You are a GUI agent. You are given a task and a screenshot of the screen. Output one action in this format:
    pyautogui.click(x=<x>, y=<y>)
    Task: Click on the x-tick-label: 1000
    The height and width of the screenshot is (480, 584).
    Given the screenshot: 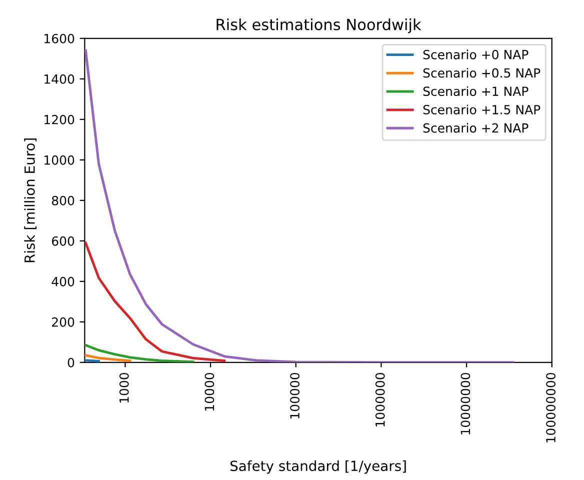 What is the action you would take?
    pyautogui.click(x=124, y=387)
    